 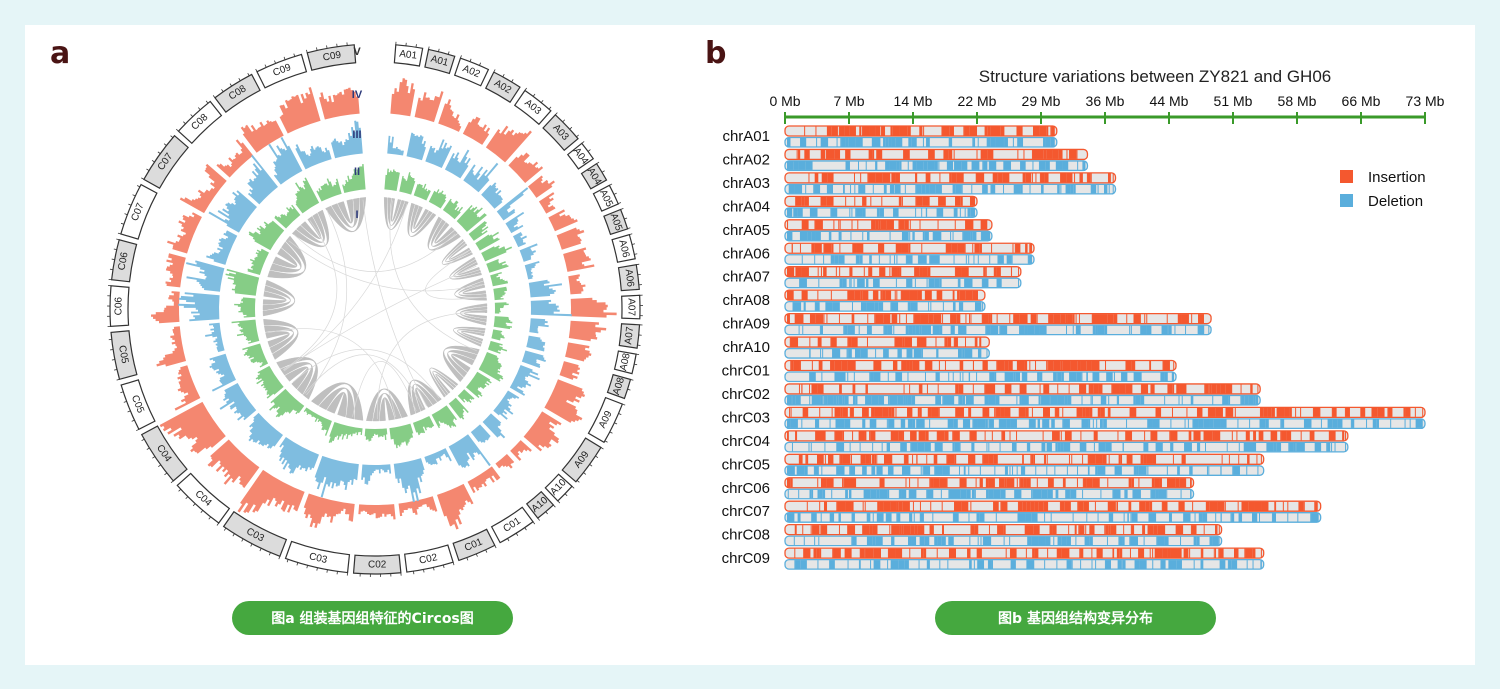 What do you see at coordinates (746, 511) in the screenshot?
I see `chromosome-row-label: chrC07` at bounding box center [746, 511].